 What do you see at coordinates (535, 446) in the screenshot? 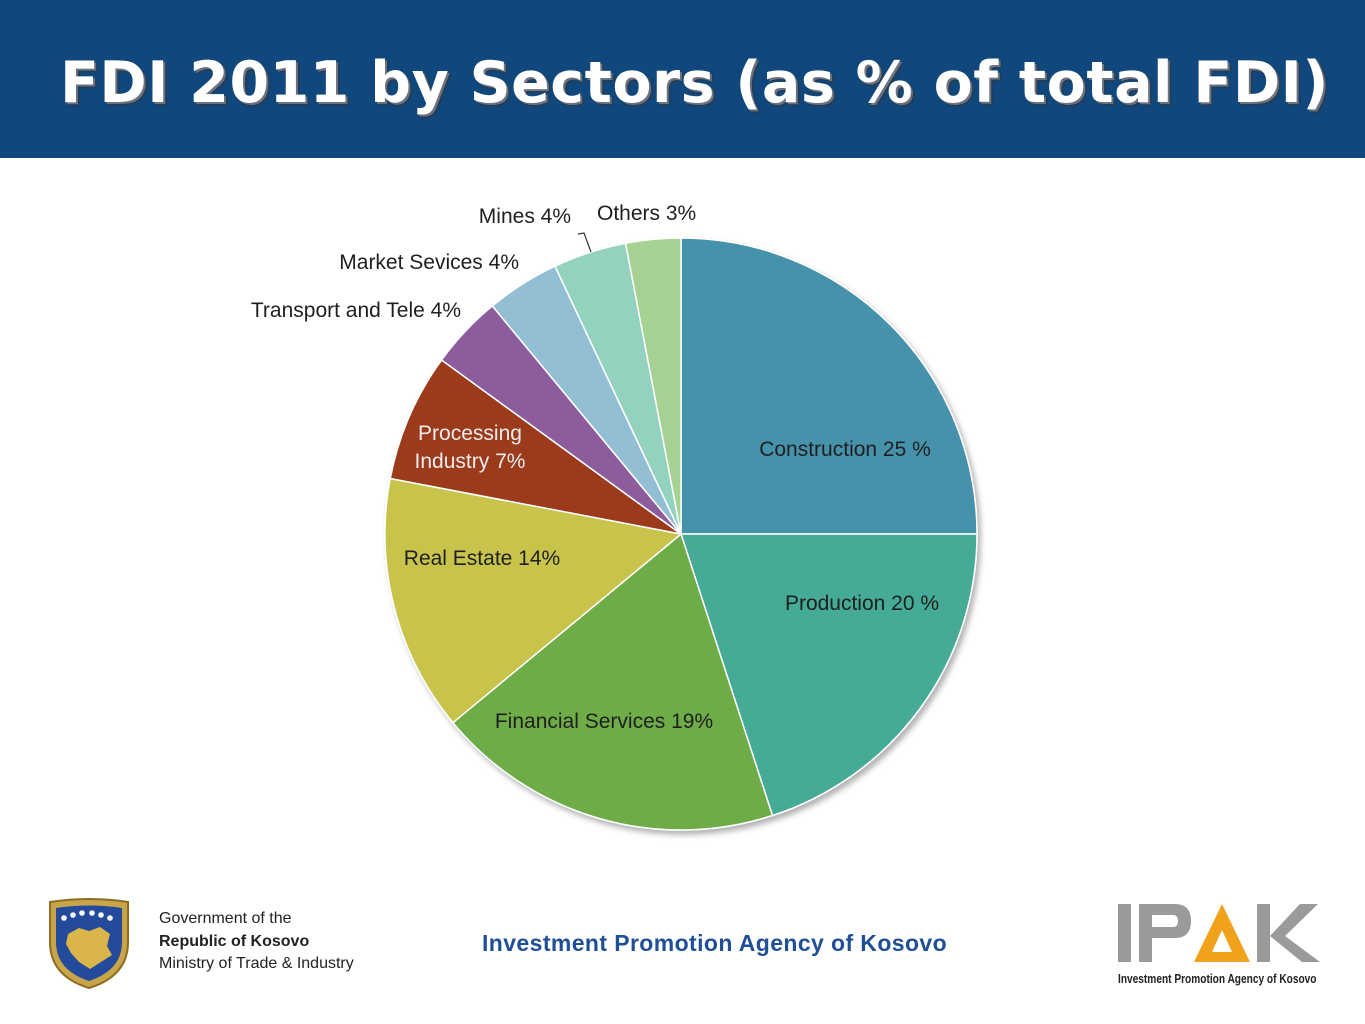
I see `pie-slice-processing-industry` at bounding box center [535, 446].